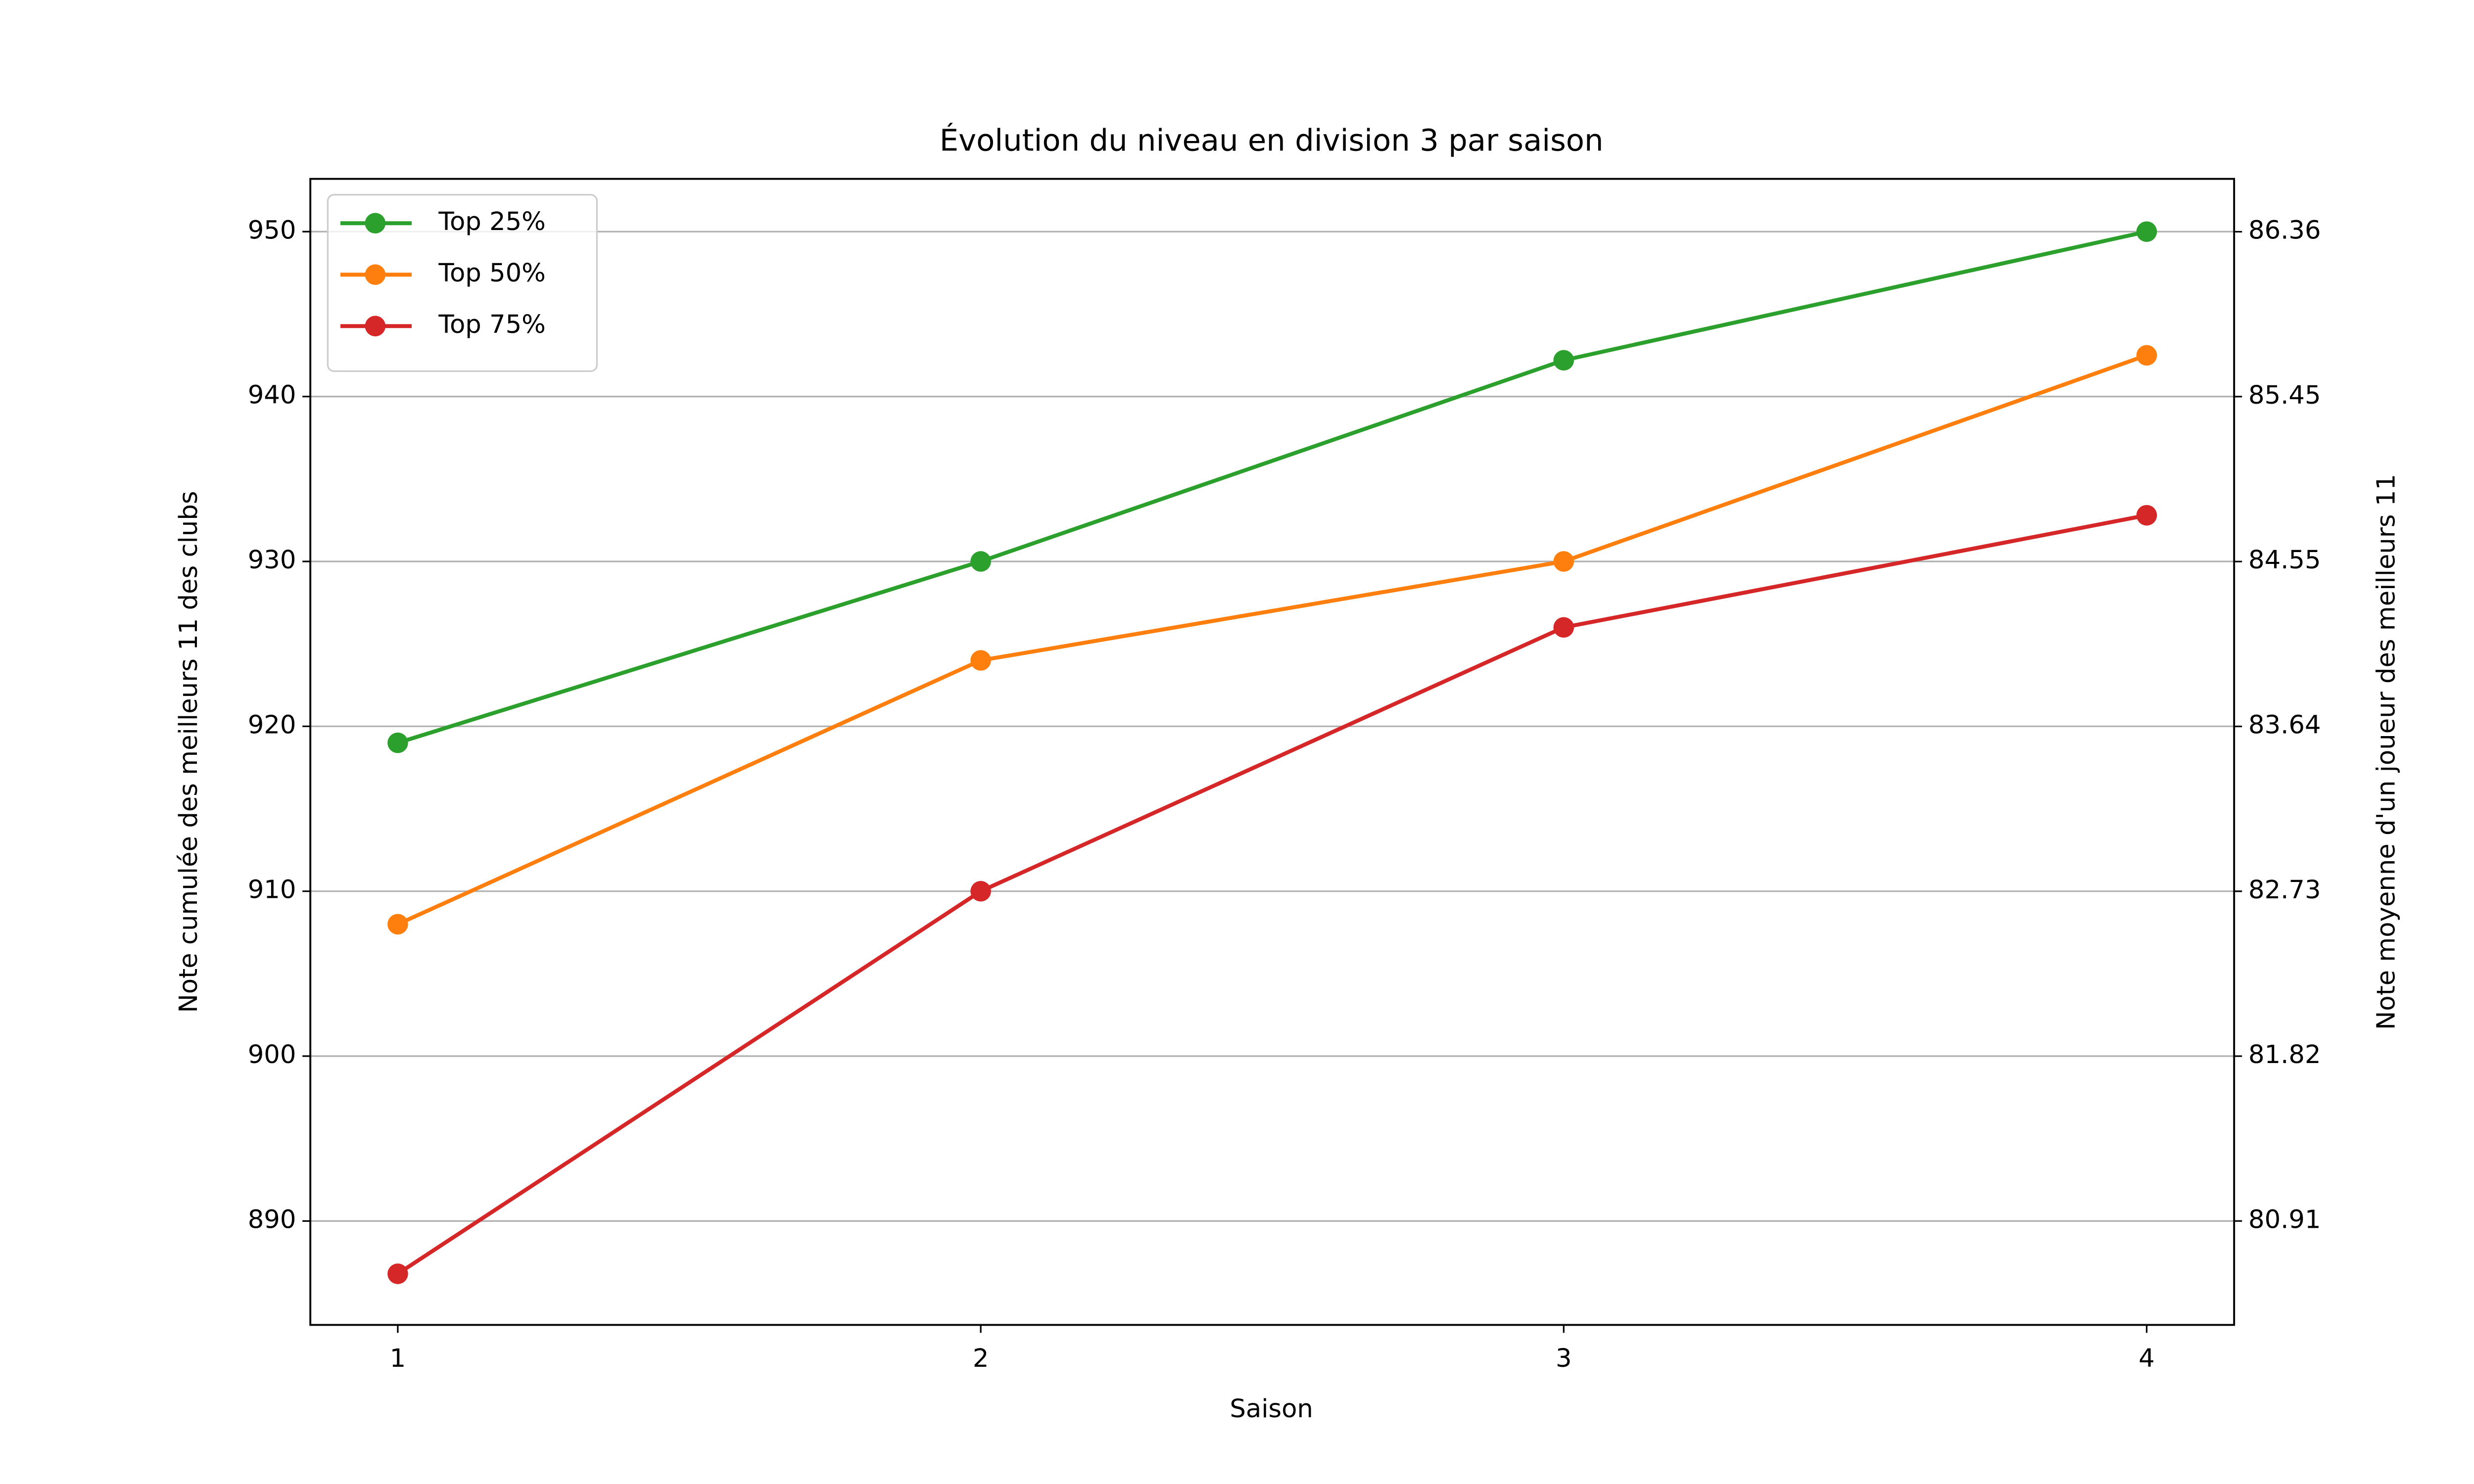 The height and width of the screenshot is (1484, 2474). I want to click on y2-tick-label: 80.91, so click(2285, 1219).